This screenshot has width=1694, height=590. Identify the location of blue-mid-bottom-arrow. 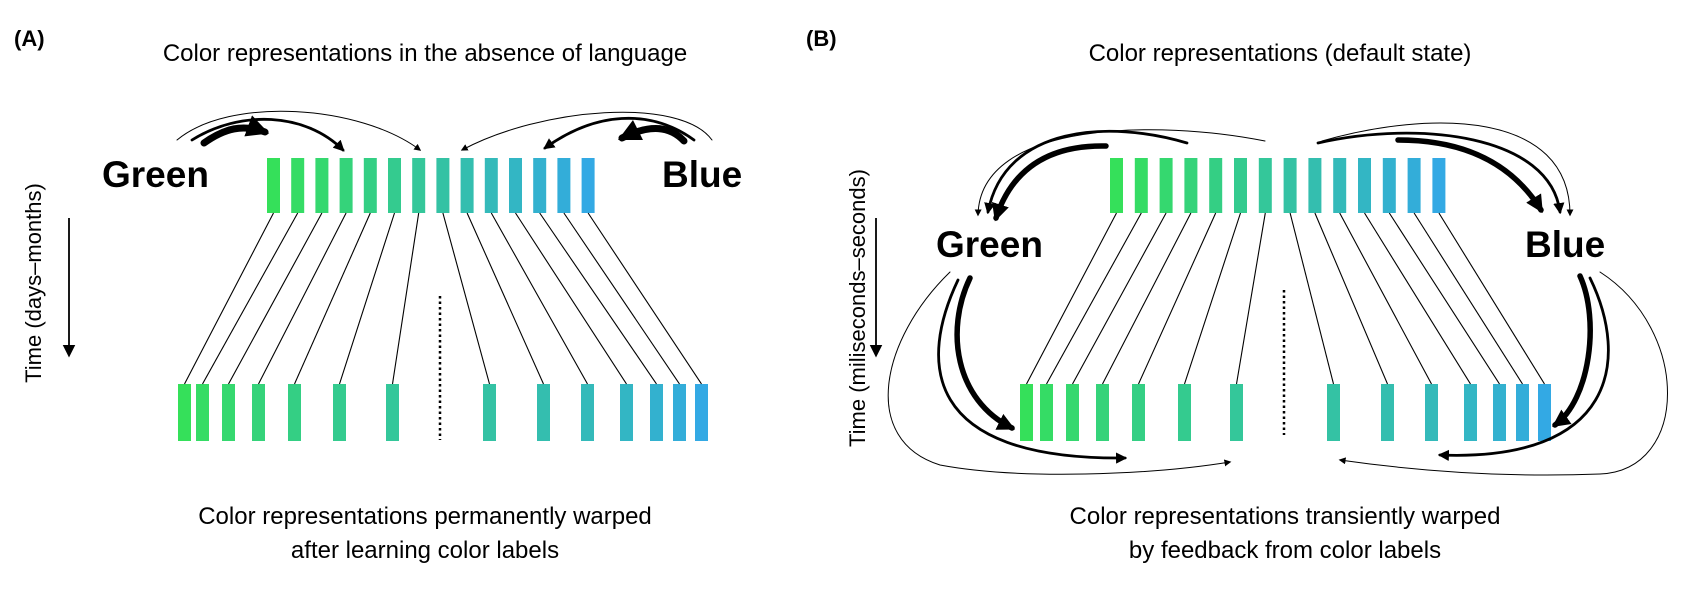
(1523, 368).